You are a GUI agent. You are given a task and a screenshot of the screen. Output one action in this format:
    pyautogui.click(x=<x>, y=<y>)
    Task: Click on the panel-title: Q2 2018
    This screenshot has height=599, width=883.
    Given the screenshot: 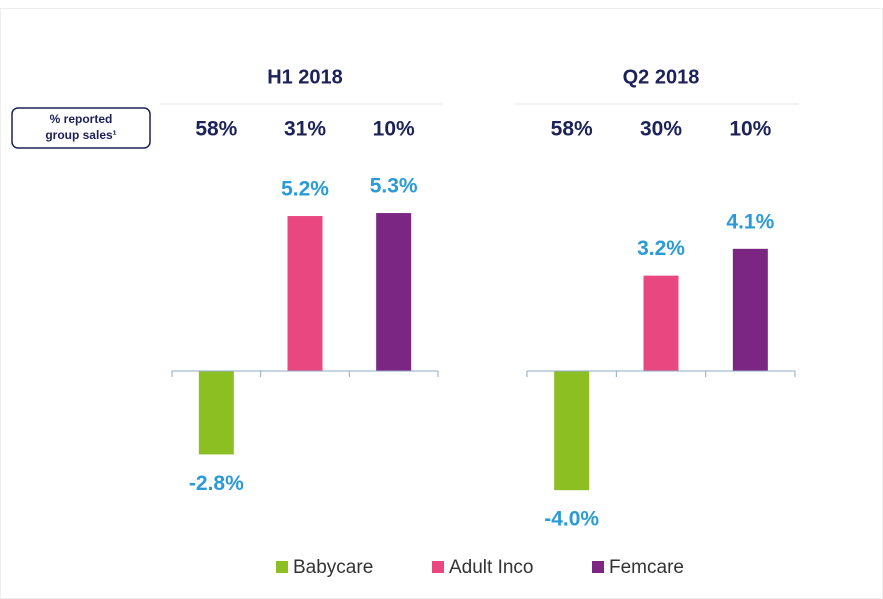 What is the action you would take?
    pyautogui.click(x=661, y=77)
    